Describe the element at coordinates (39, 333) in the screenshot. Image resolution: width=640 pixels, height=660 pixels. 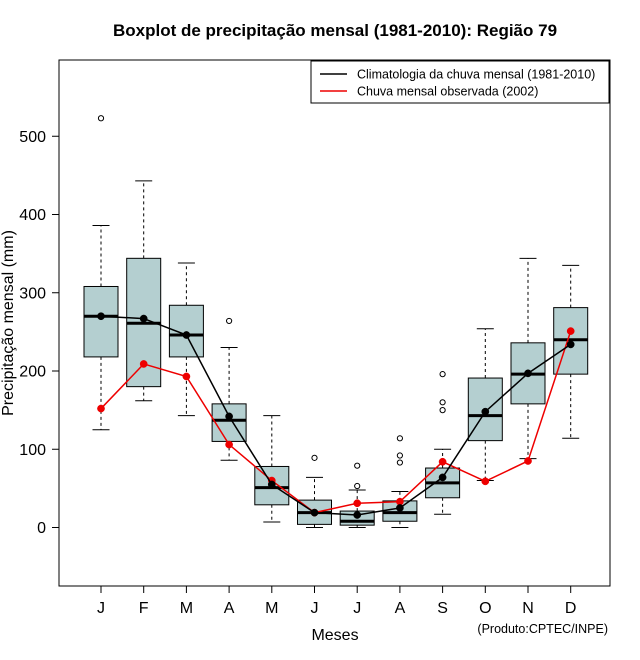
I see `y-axis: 0 100 200 300 400 500` at that location.